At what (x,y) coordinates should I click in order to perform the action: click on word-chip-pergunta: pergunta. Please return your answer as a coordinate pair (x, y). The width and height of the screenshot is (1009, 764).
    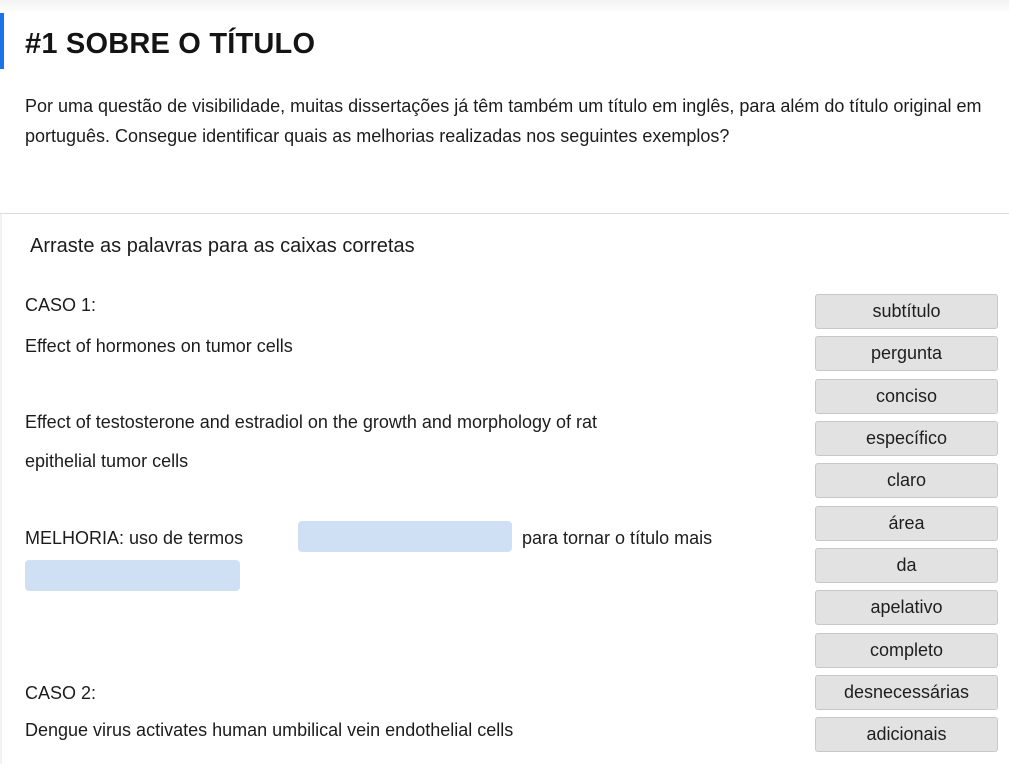
    Looking at the image, I should click on (906, 354).